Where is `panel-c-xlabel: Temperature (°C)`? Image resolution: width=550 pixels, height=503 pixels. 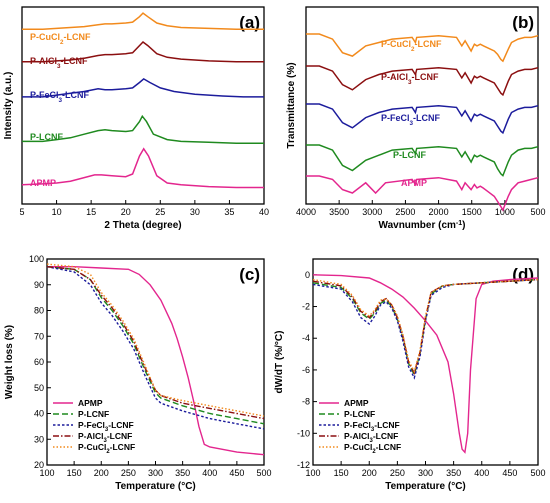
panel-c-xlabel: Temperature (°C) is located at coordinates (155, 486).